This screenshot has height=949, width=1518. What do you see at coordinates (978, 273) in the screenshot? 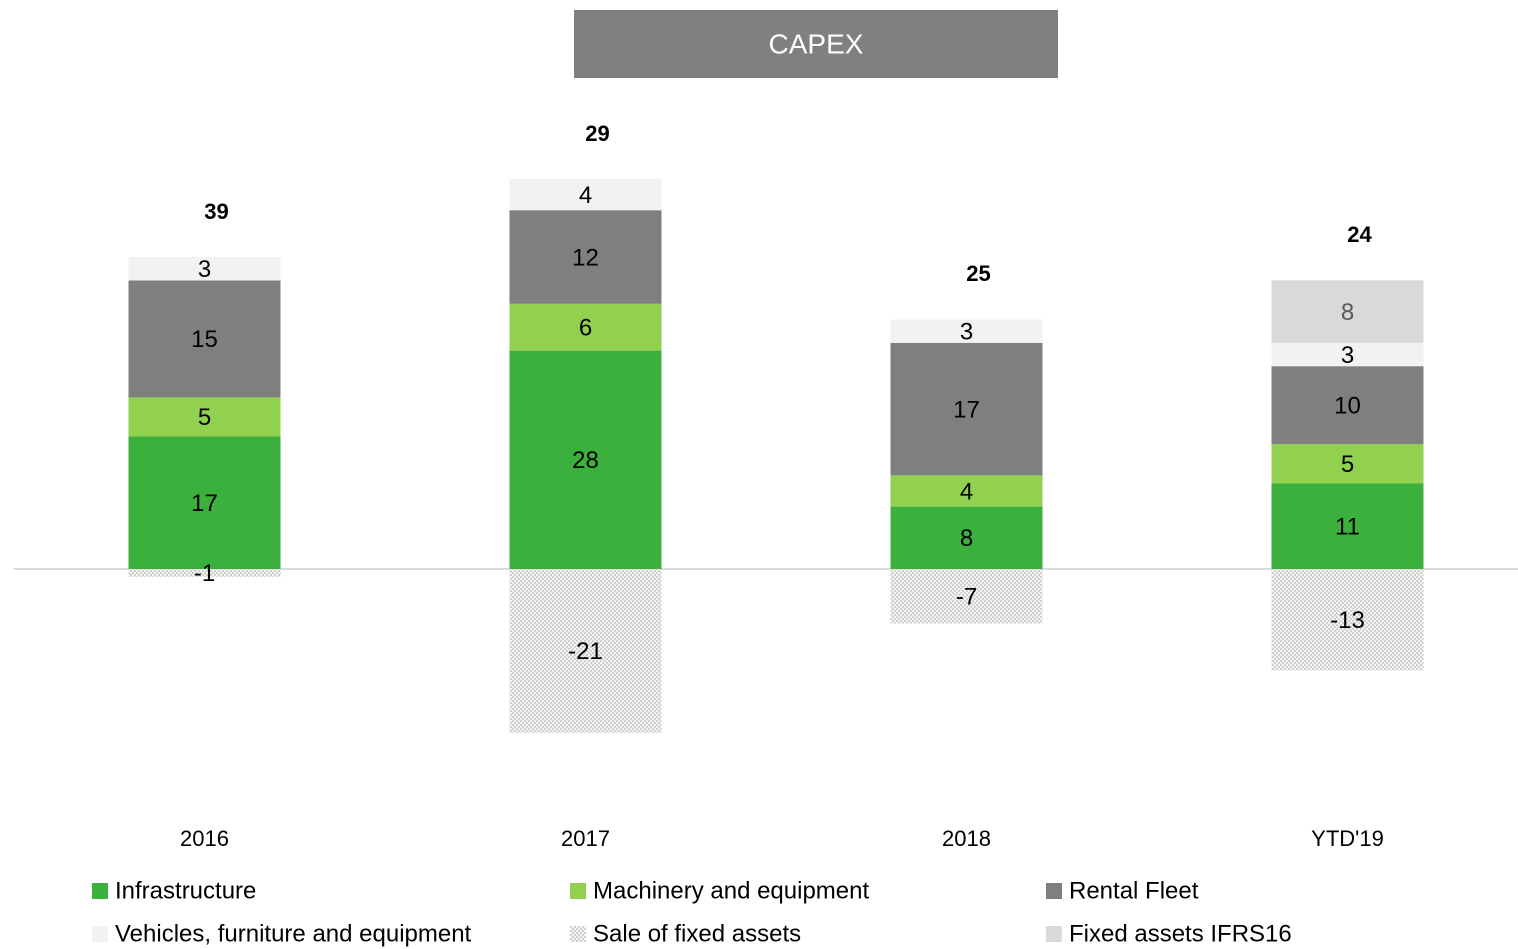
I see `total-label: 25` at bounding box center [978, 273].